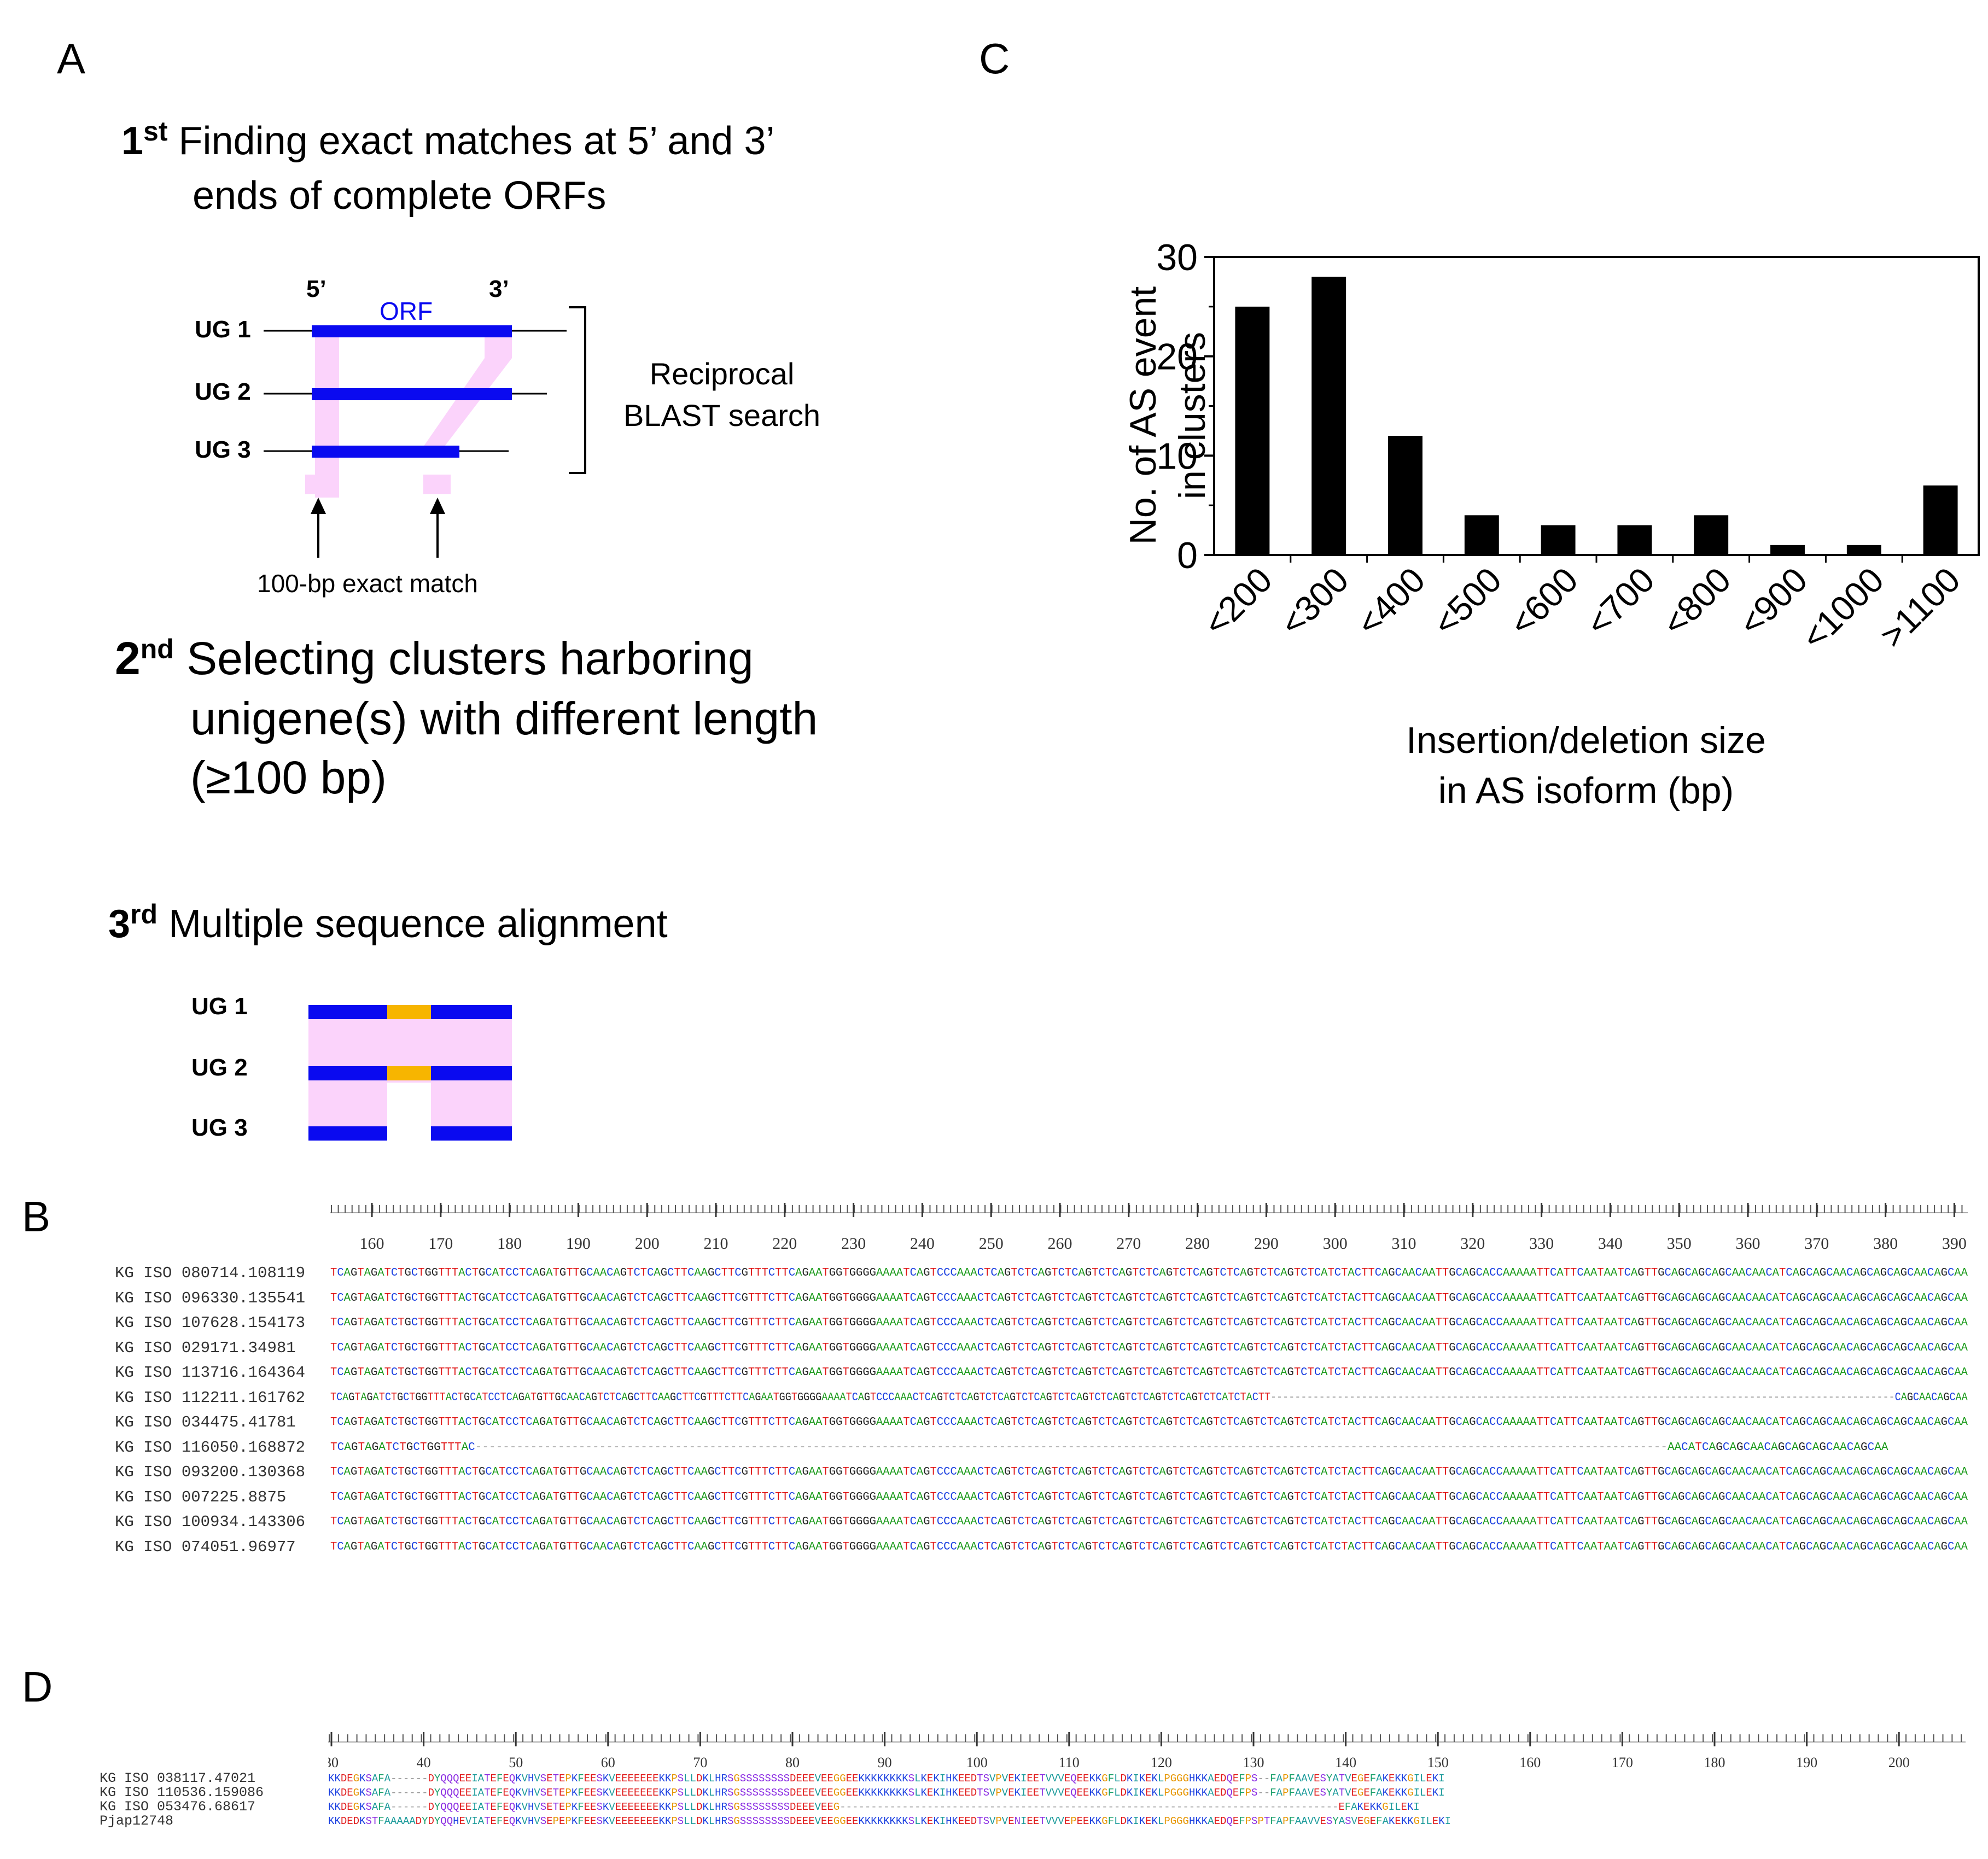 The height and width of the screenshot is (1859, 1988). What do you see at coordinates (157, 649) in the screenshot?
I see `step2-suffix: nd` at bounding box center [157, 649].